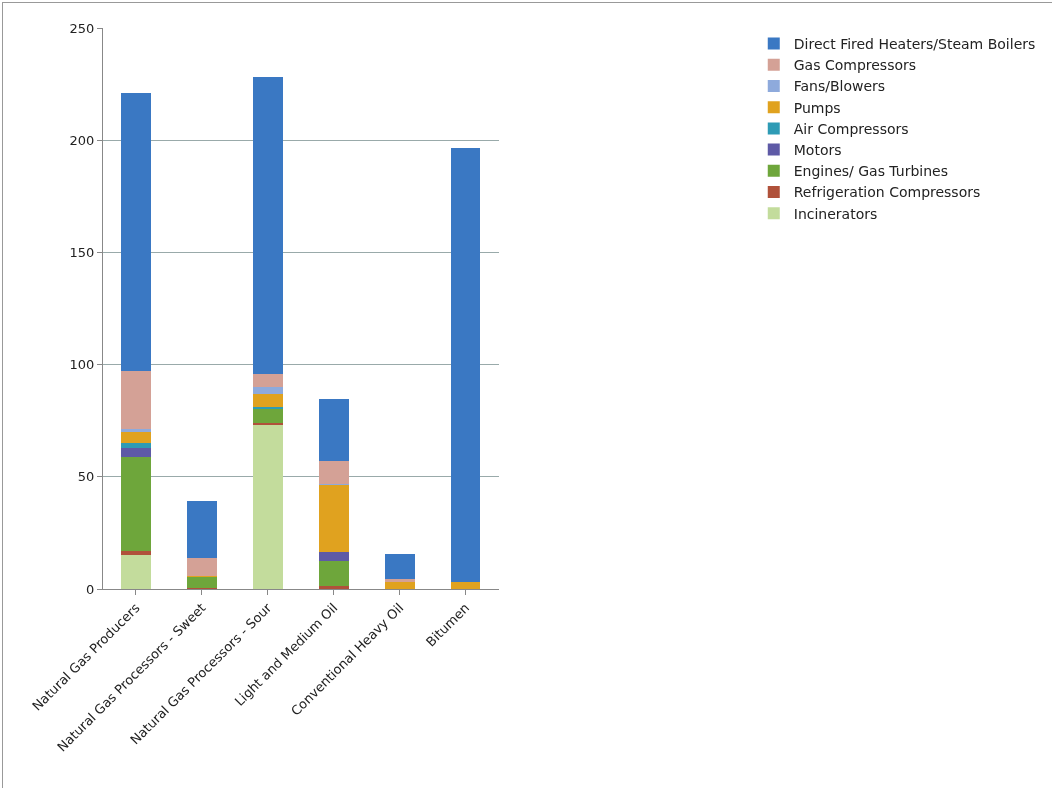 The height and width of the screenshot is (792, 1056). I want to click on y-tick-label: 150, so click(82, 252).